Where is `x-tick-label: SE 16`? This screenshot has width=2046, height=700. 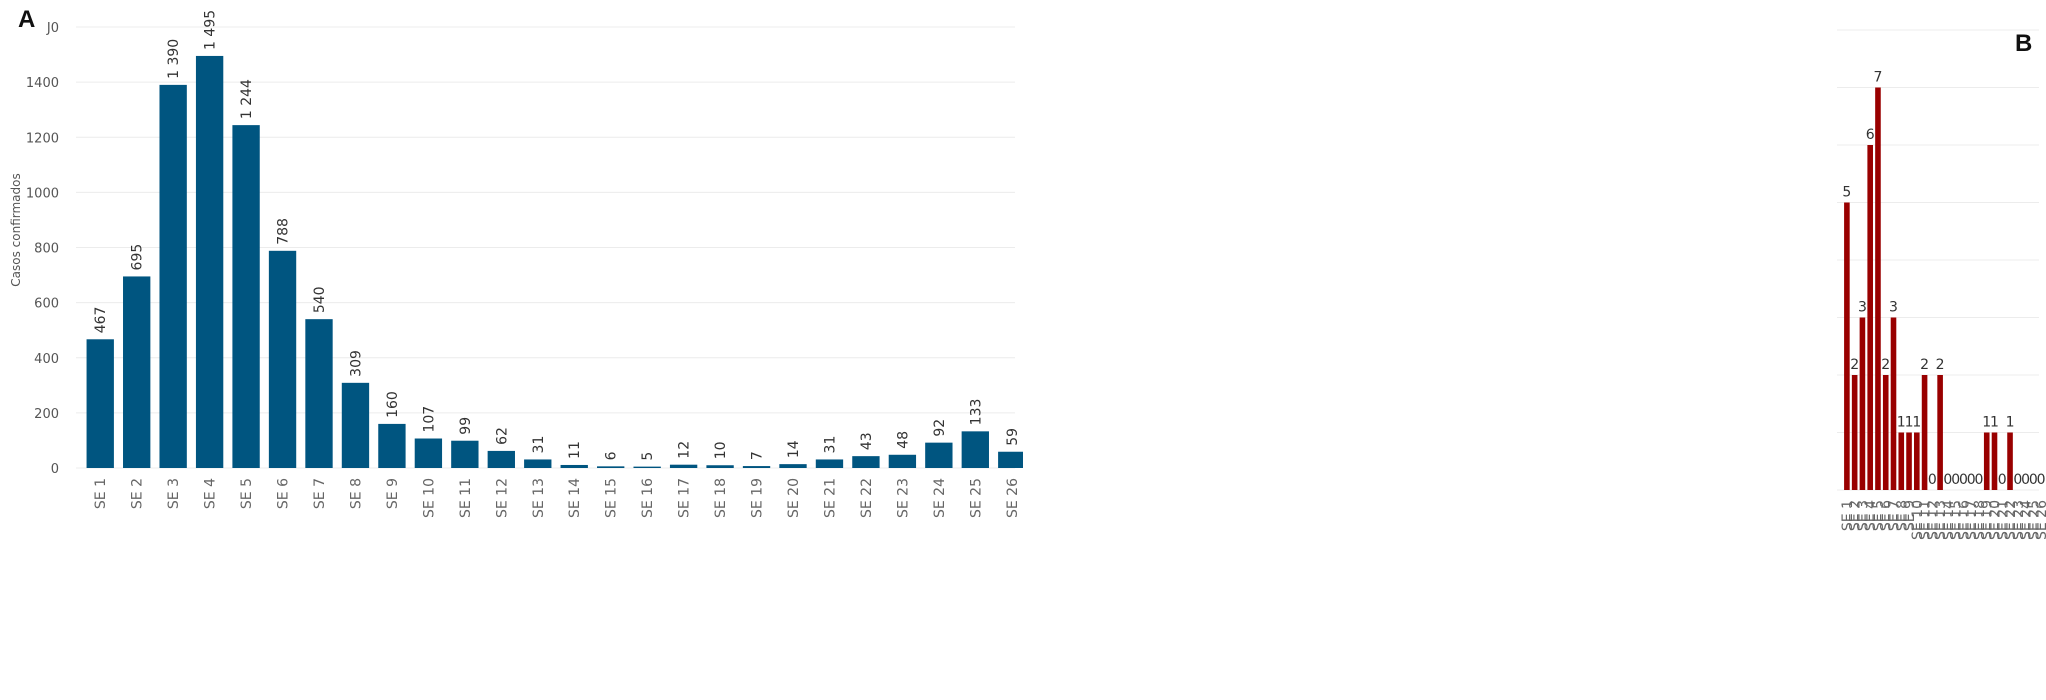
x-tick-label: SE 16 is located at coordinates (1964, 520).